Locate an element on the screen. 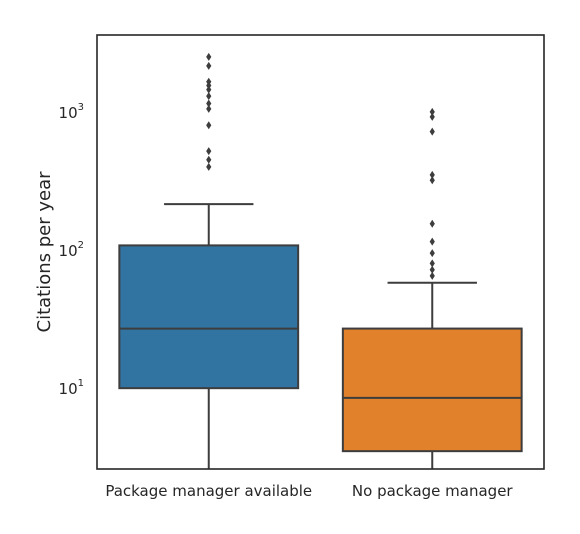 The width and height of the screenshot is (580, 534). y-tick-label: 10² is located at coordinates (71, 250).